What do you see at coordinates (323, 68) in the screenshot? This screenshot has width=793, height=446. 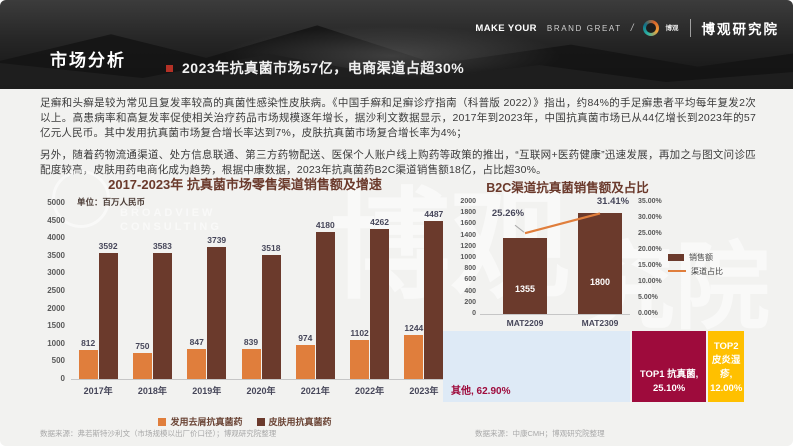 I see `slide-subtitle: 2023年抗真菌市场57亿，电商渠道占超30%` at bounding box center [323, 68].